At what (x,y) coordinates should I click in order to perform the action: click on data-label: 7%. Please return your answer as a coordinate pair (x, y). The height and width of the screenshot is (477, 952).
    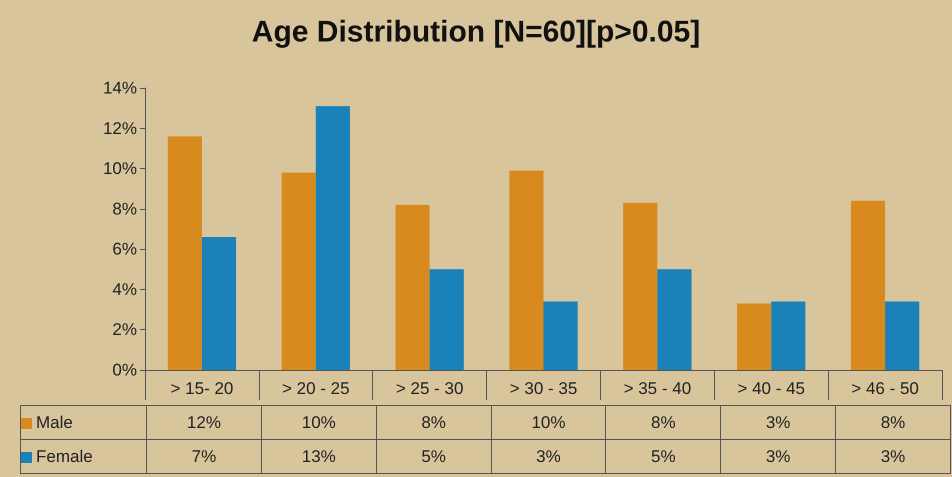
    Looking at the image, I should click on (204, 457).